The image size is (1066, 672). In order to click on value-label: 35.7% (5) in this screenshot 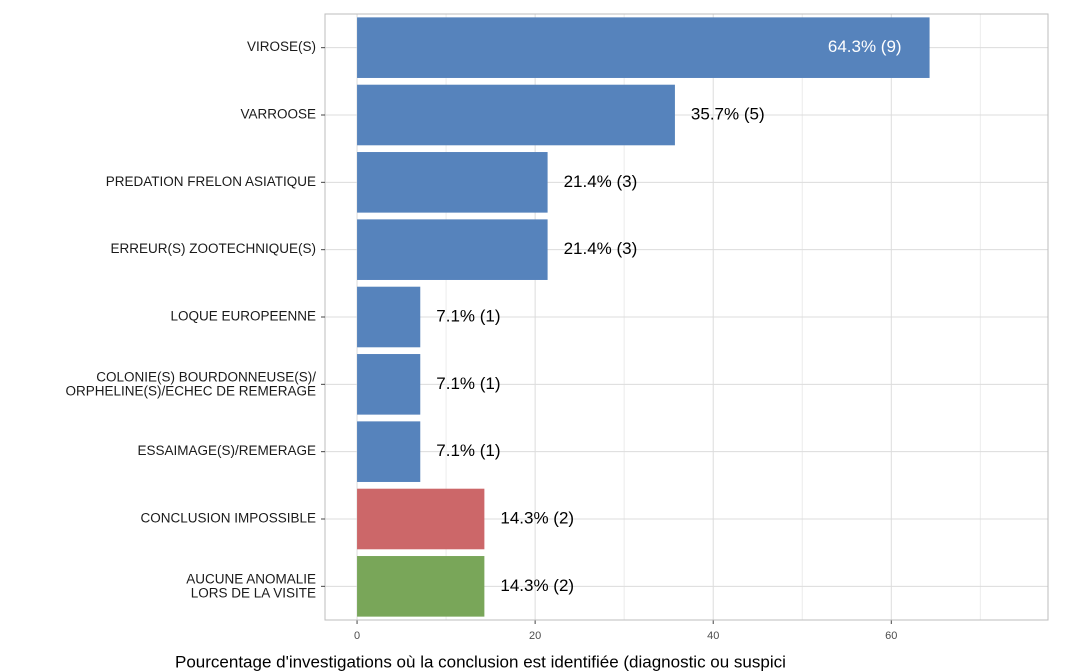, I will do `click(728, 113)`.